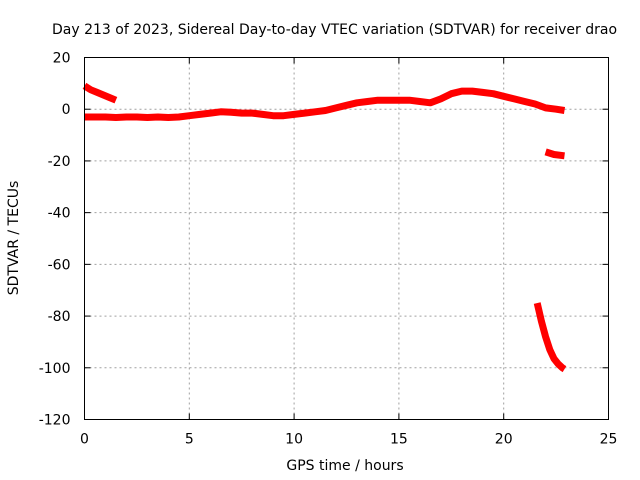 The height and width of the screenshot is (480, 640). What do you see at coordinates (59, 162) in the screenshot?
I see `y-tick-label: -20` at bounding box center [59, 162].